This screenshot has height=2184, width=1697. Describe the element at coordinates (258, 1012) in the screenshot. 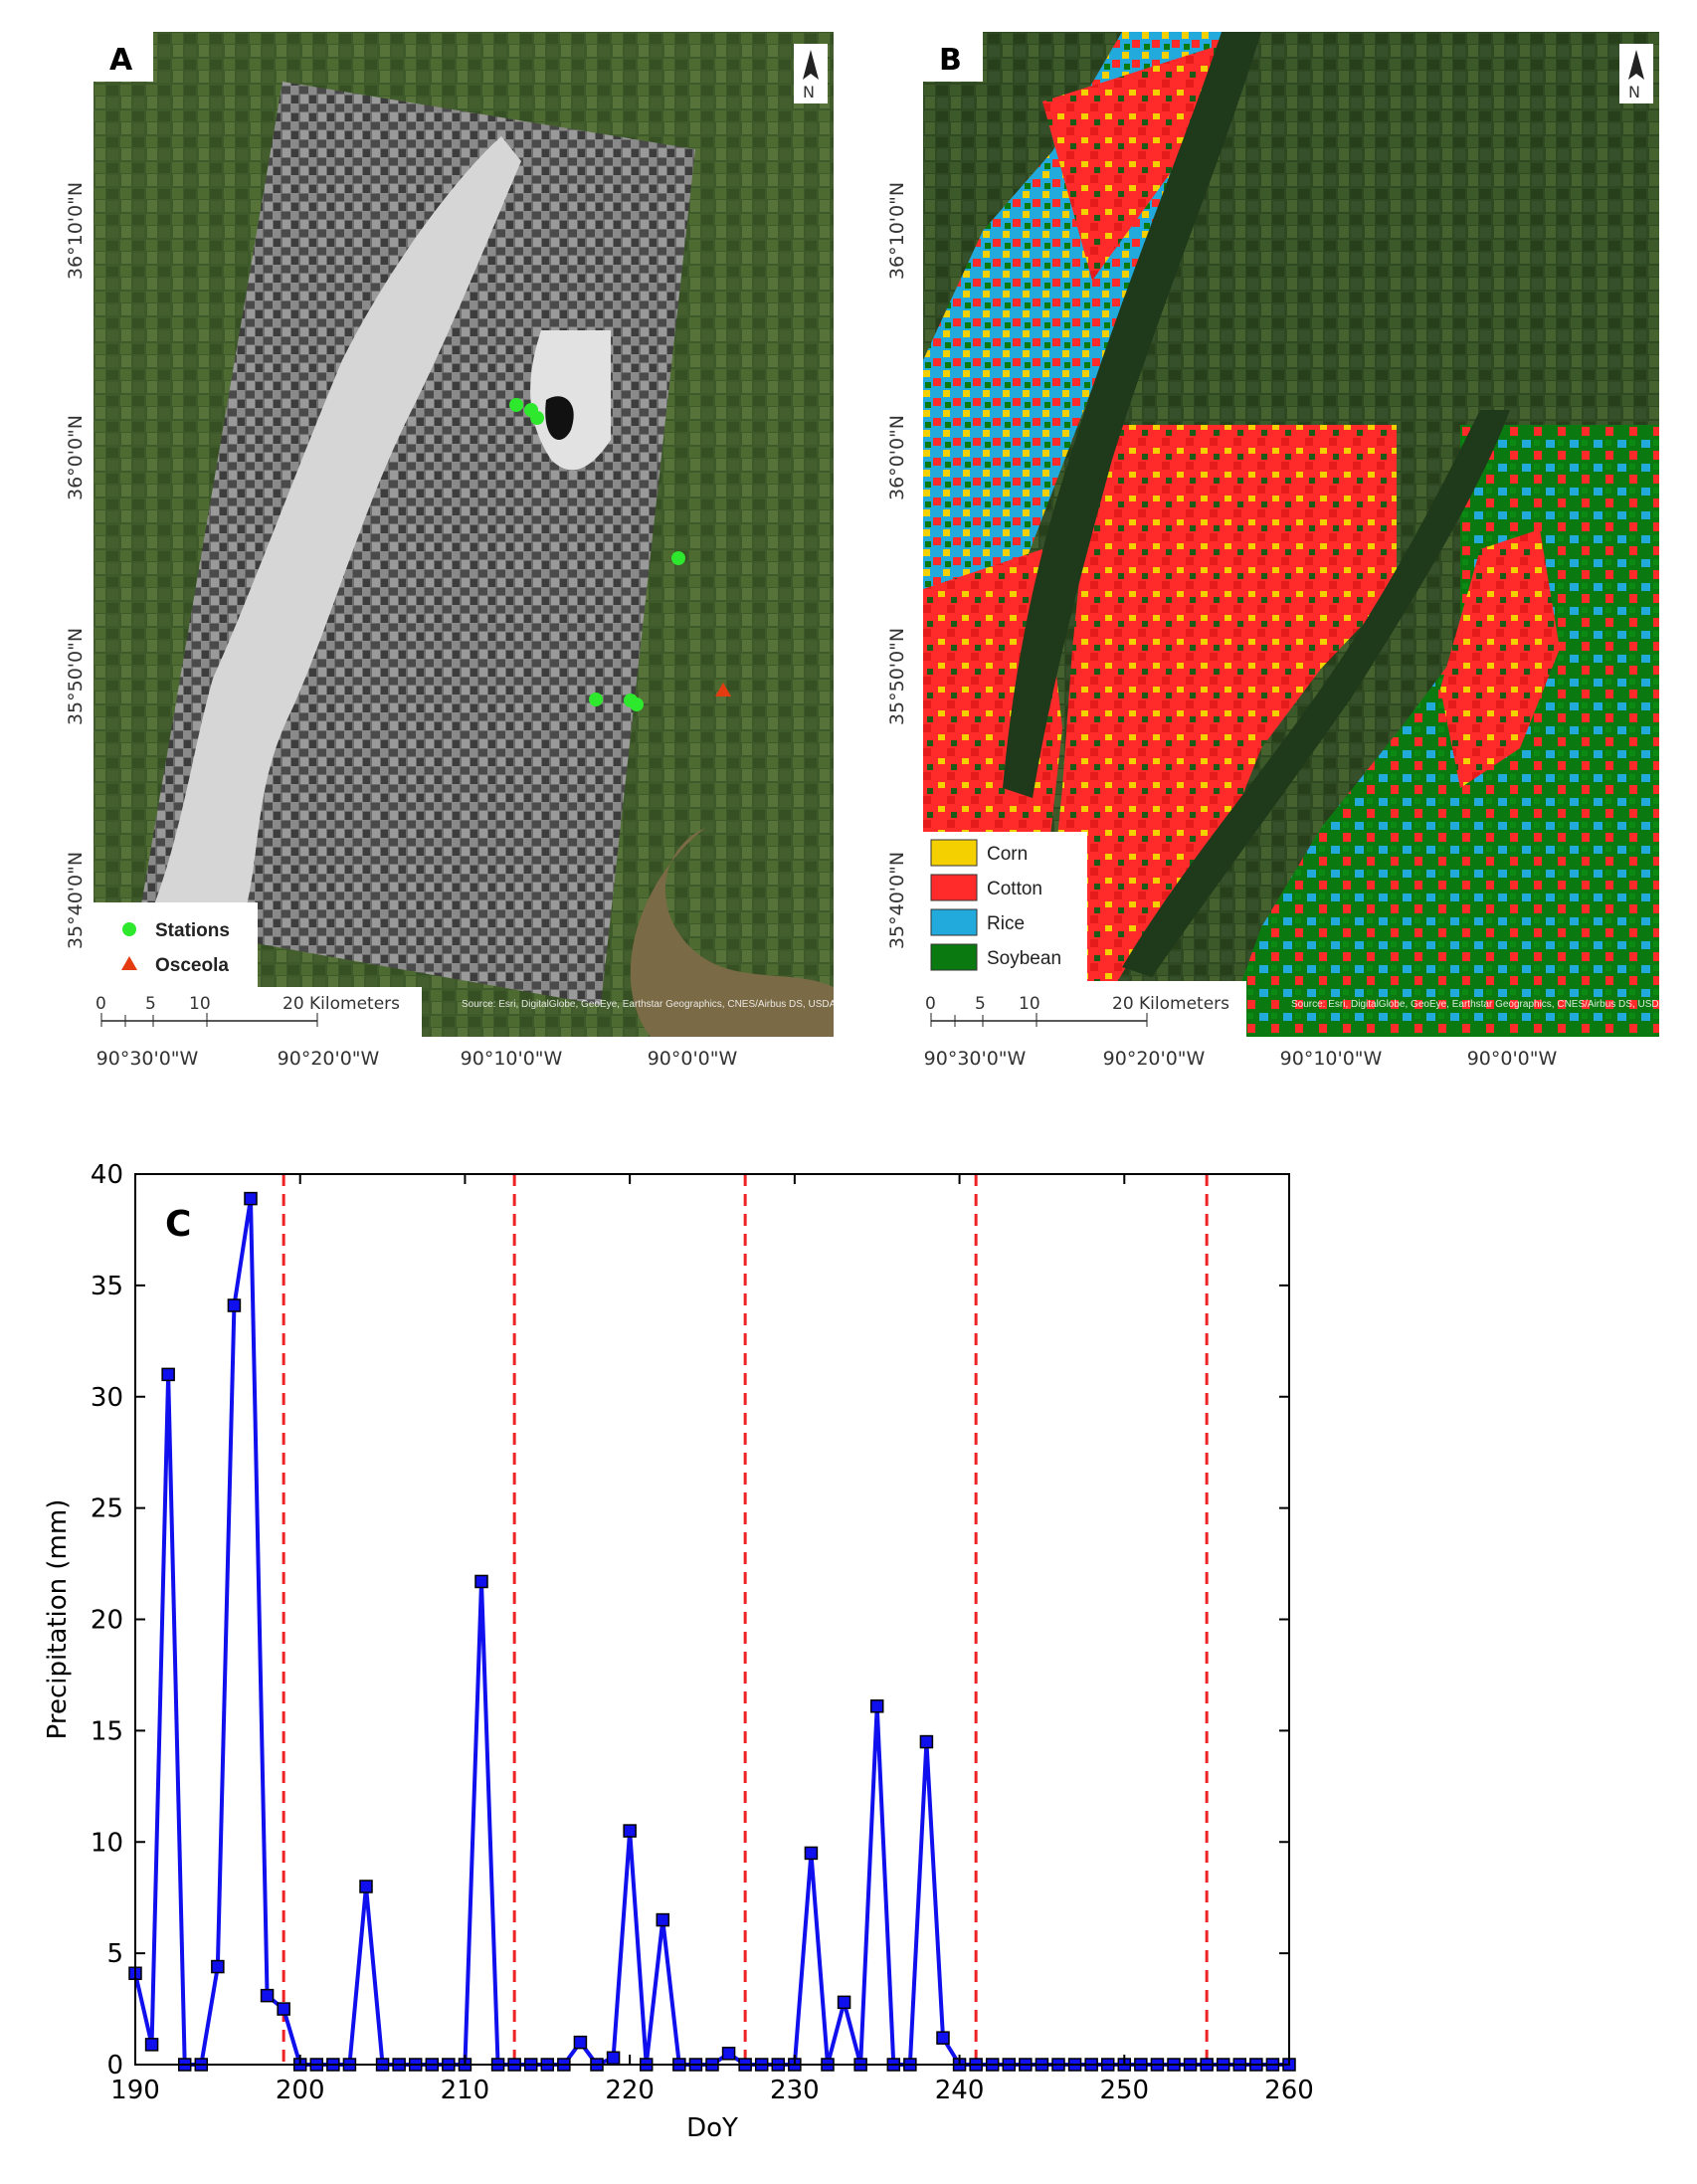

I see `scalebar-a: 0 5 10 20 Kilometers` at that location.